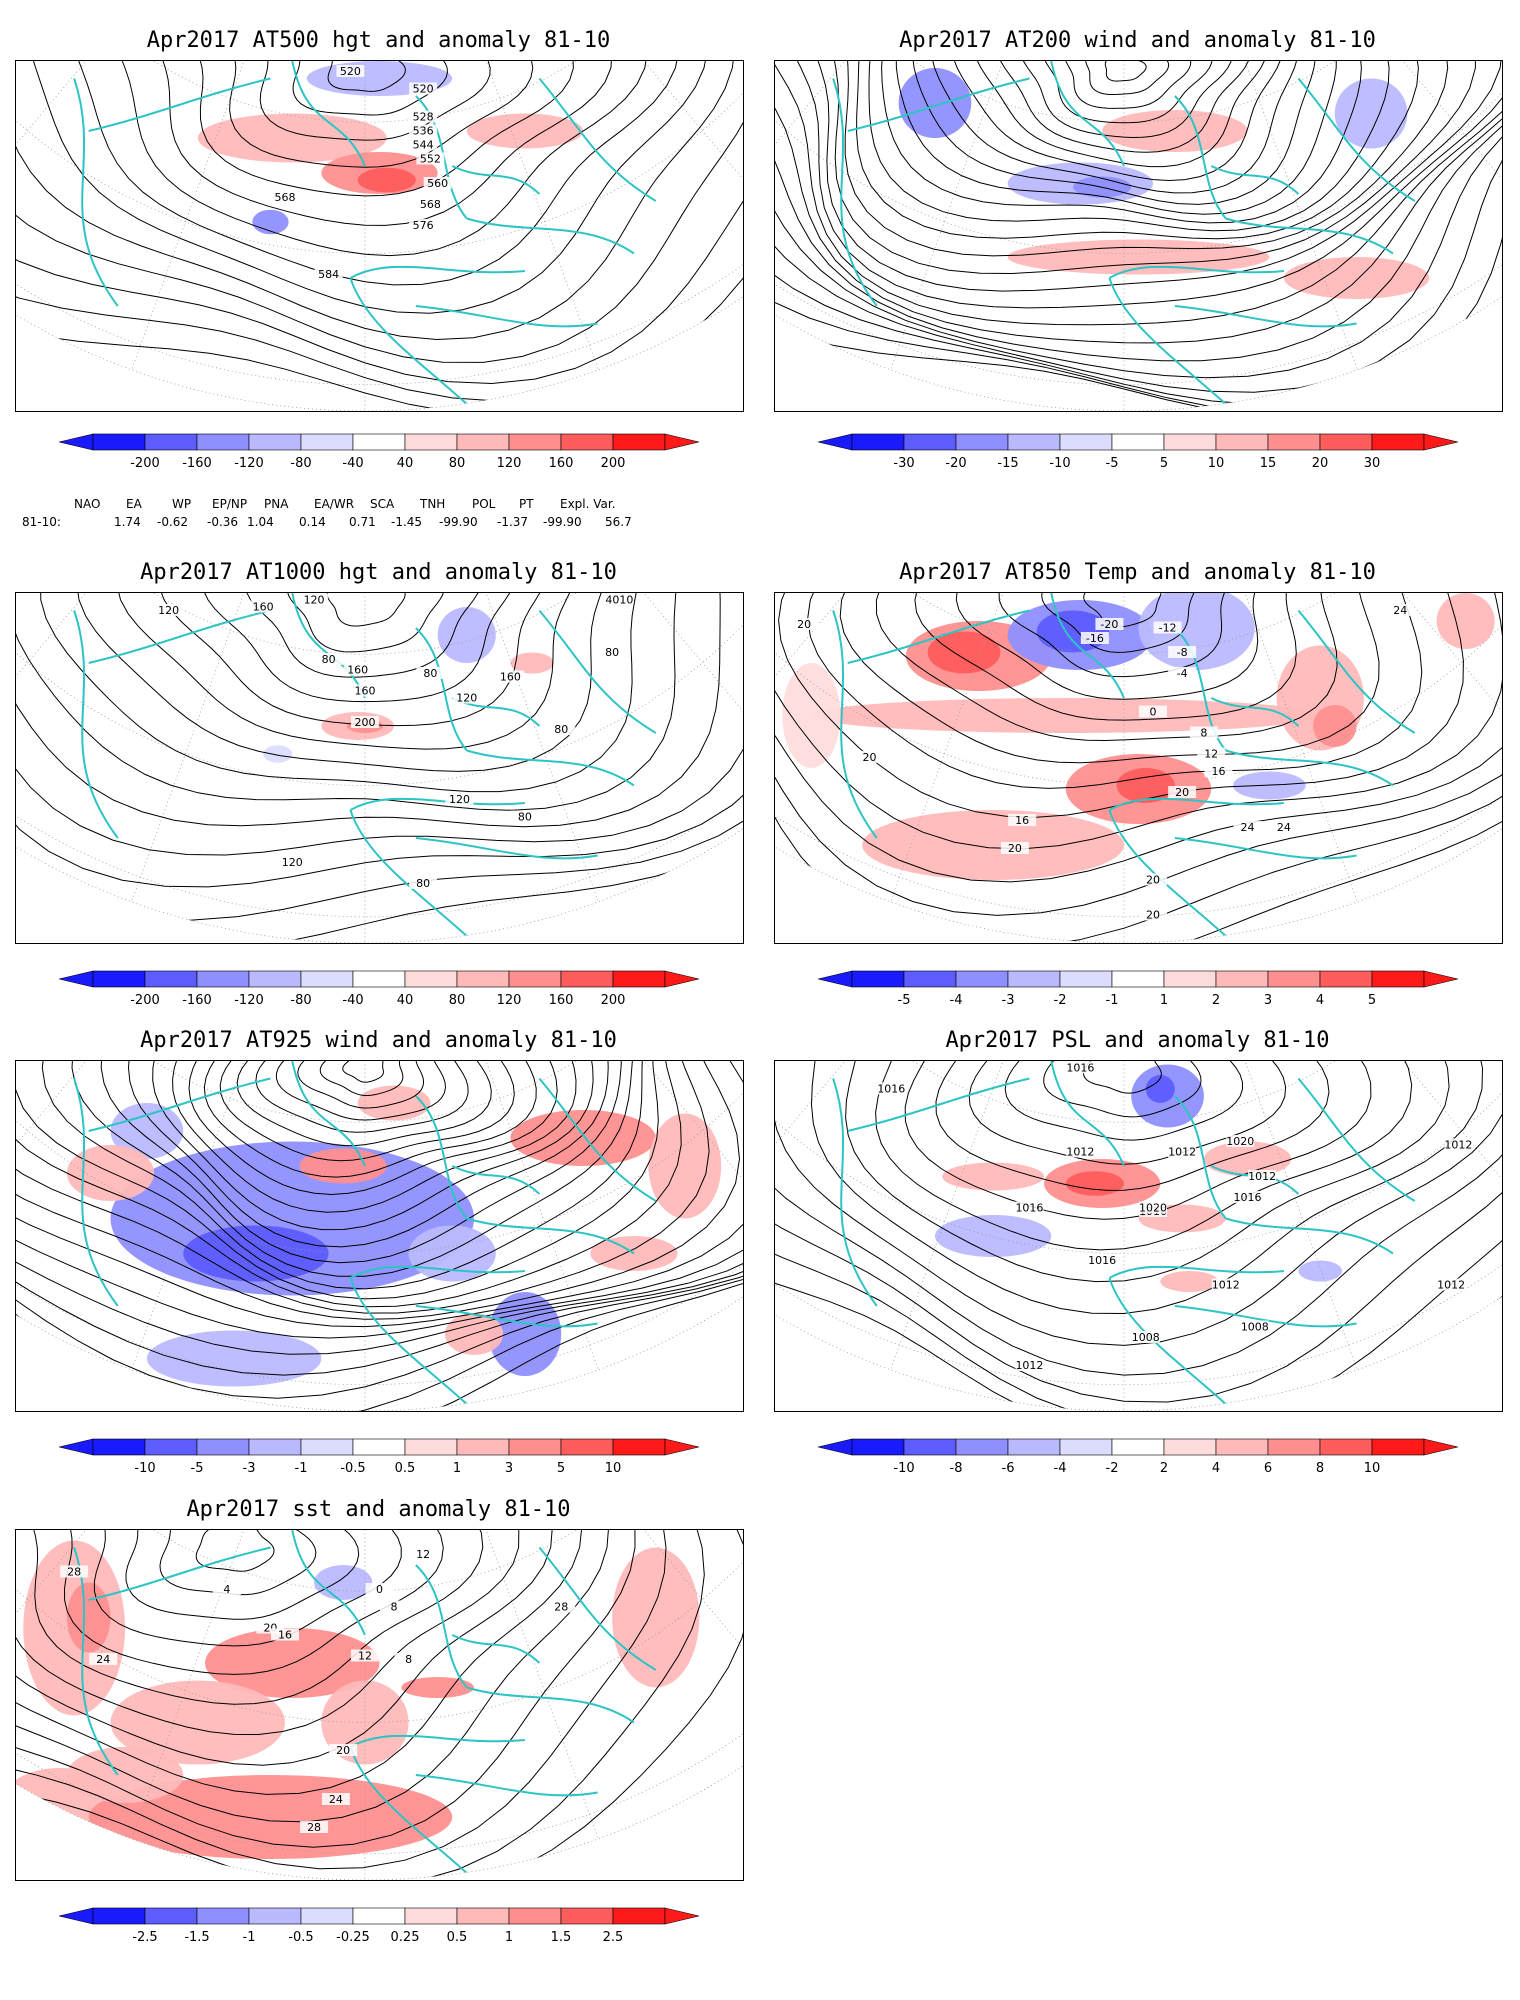  What do you see at coordinates (903, 463) in the screenshot?
I see `colorbar-tick-label: -30` at bounding box center [903, 463].